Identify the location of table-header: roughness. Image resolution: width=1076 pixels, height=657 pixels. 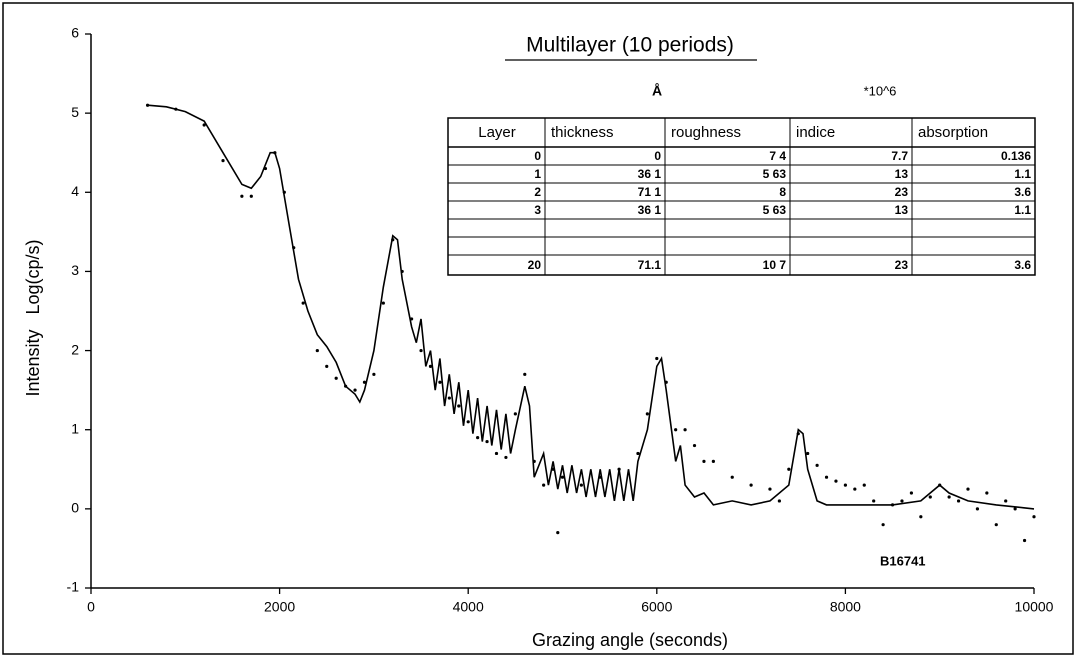
(706, 132).